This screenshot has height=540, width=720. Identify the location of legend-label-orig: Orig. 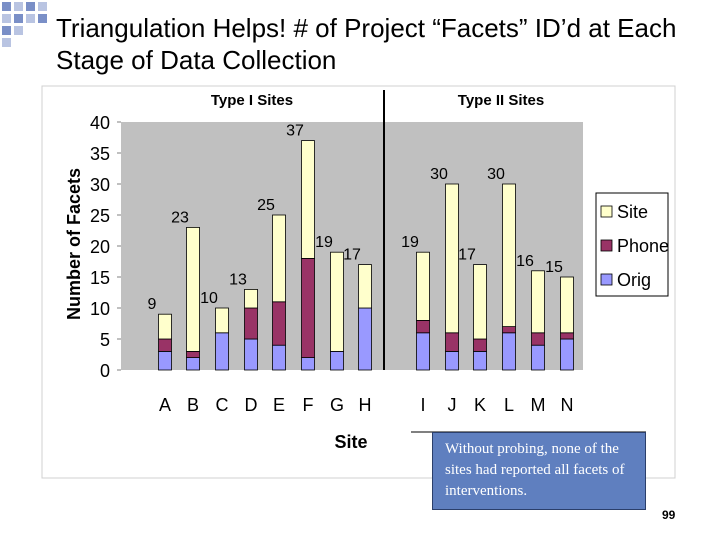
(634, 280).